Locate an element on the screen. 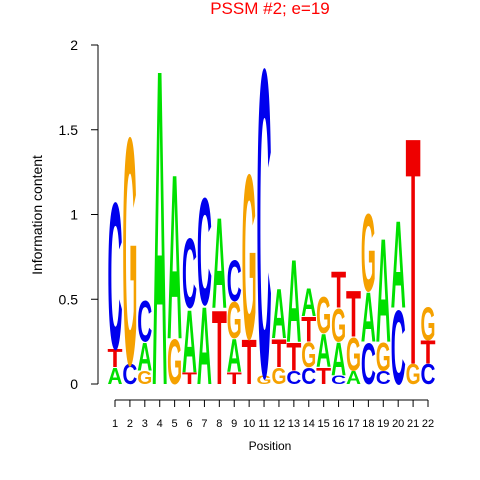  x-tick-label: 10 is located at coordinates (249, 424).